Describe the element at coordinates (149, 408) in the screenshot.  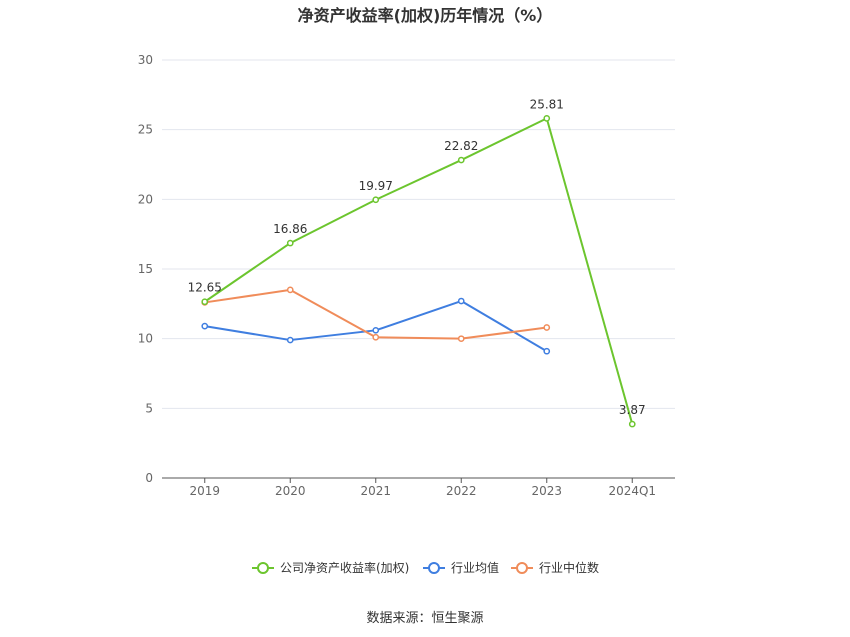
I see `y-tick-label: 5` at that location.